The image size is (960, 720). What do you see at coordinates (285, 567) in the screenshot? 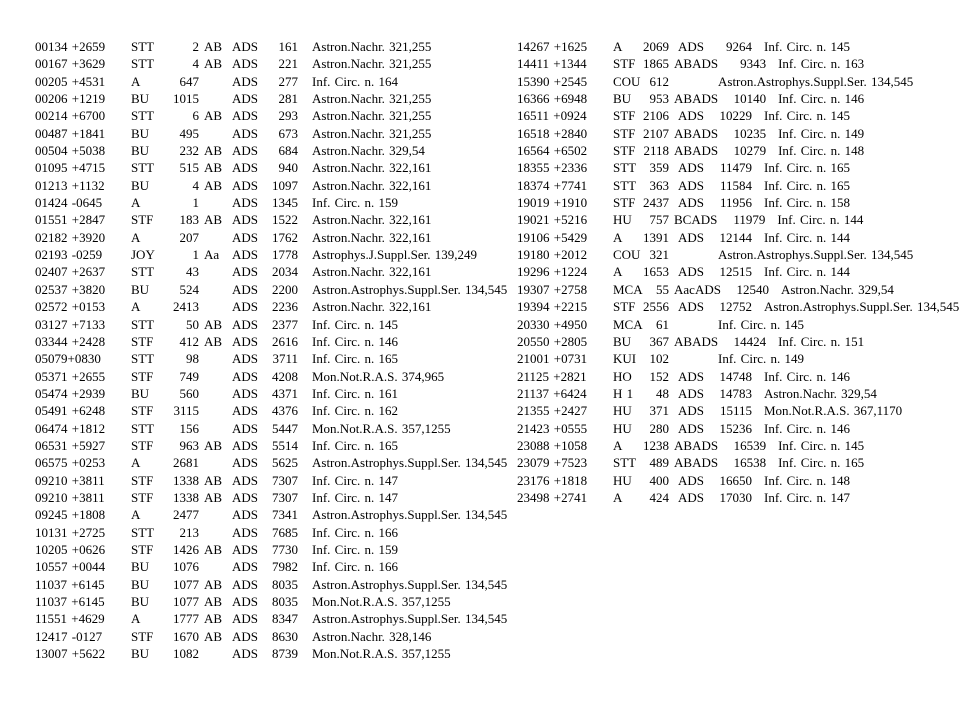
I see `ads-number: 7982` at bounding box center [285, 567].